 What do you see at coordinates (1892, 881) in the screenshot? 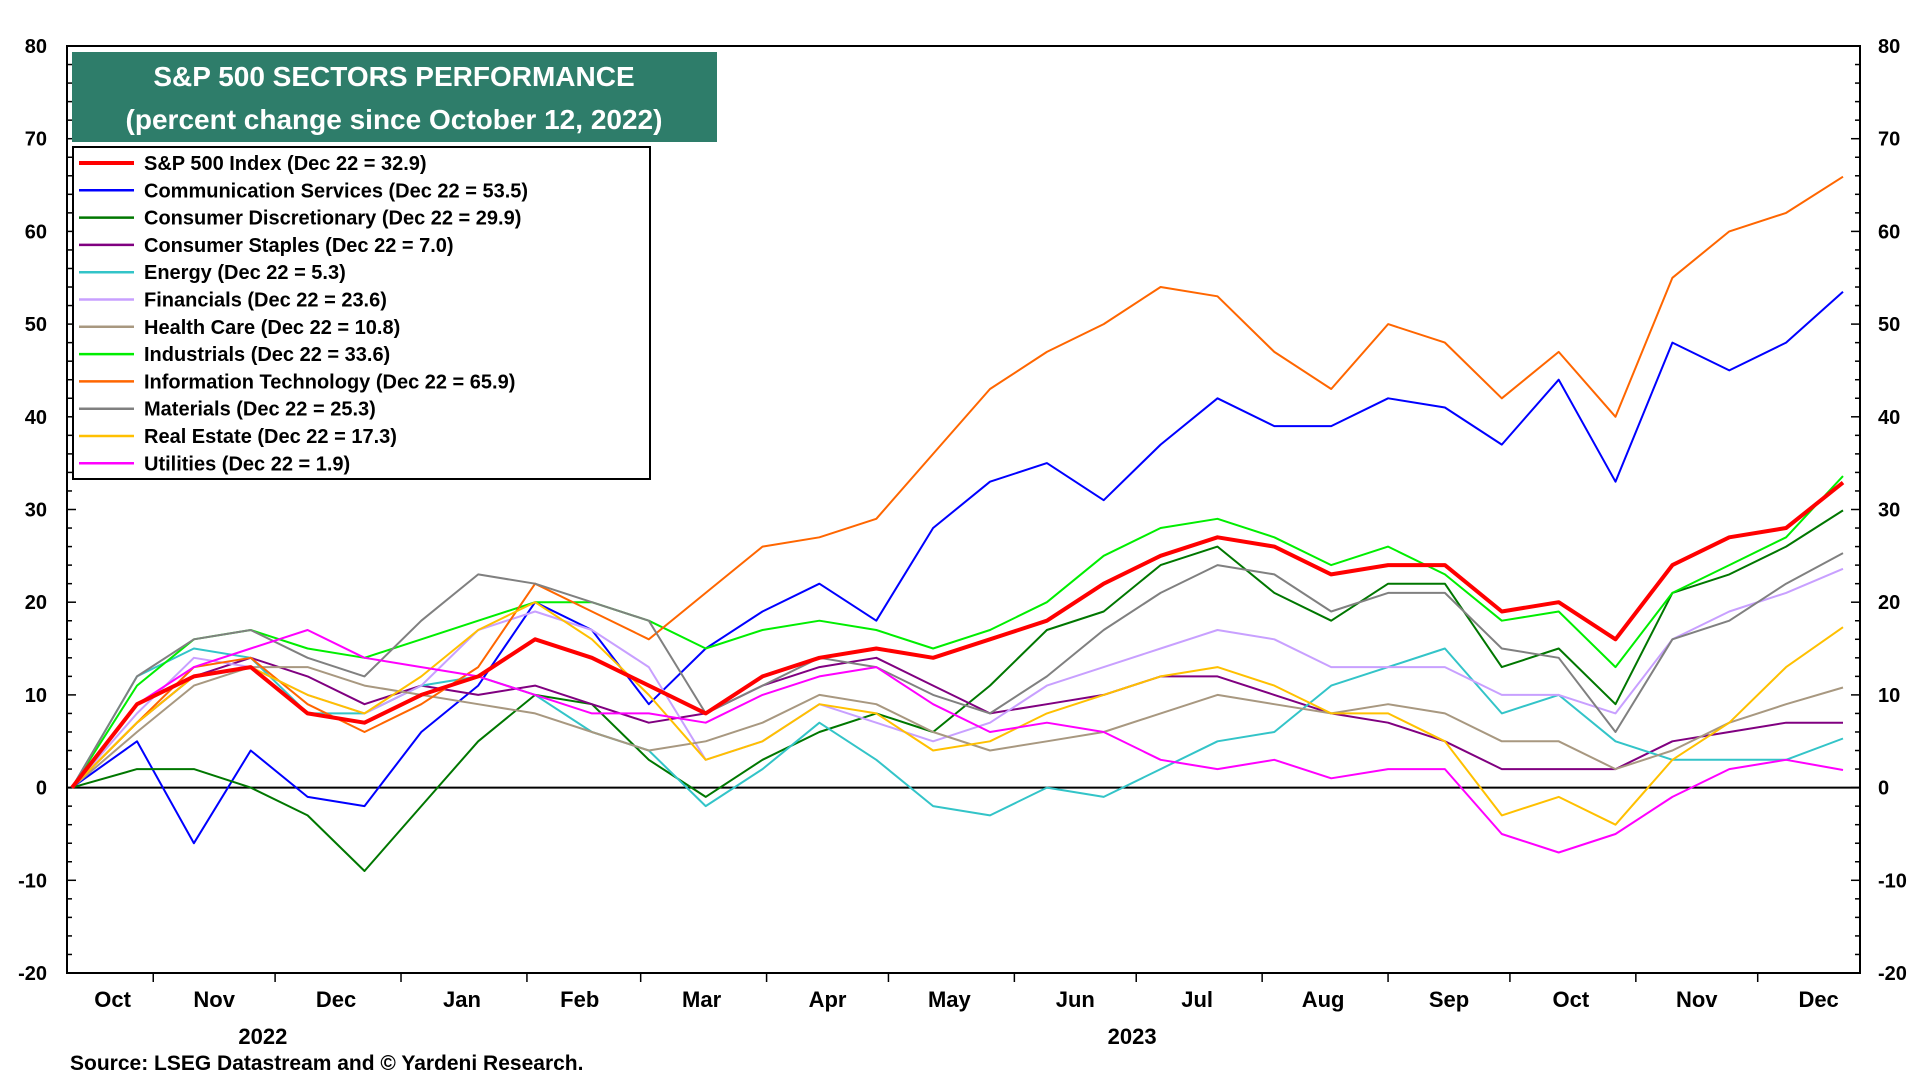
I see `y-tick-label-right: -10` at bounding box center [1892, 881].